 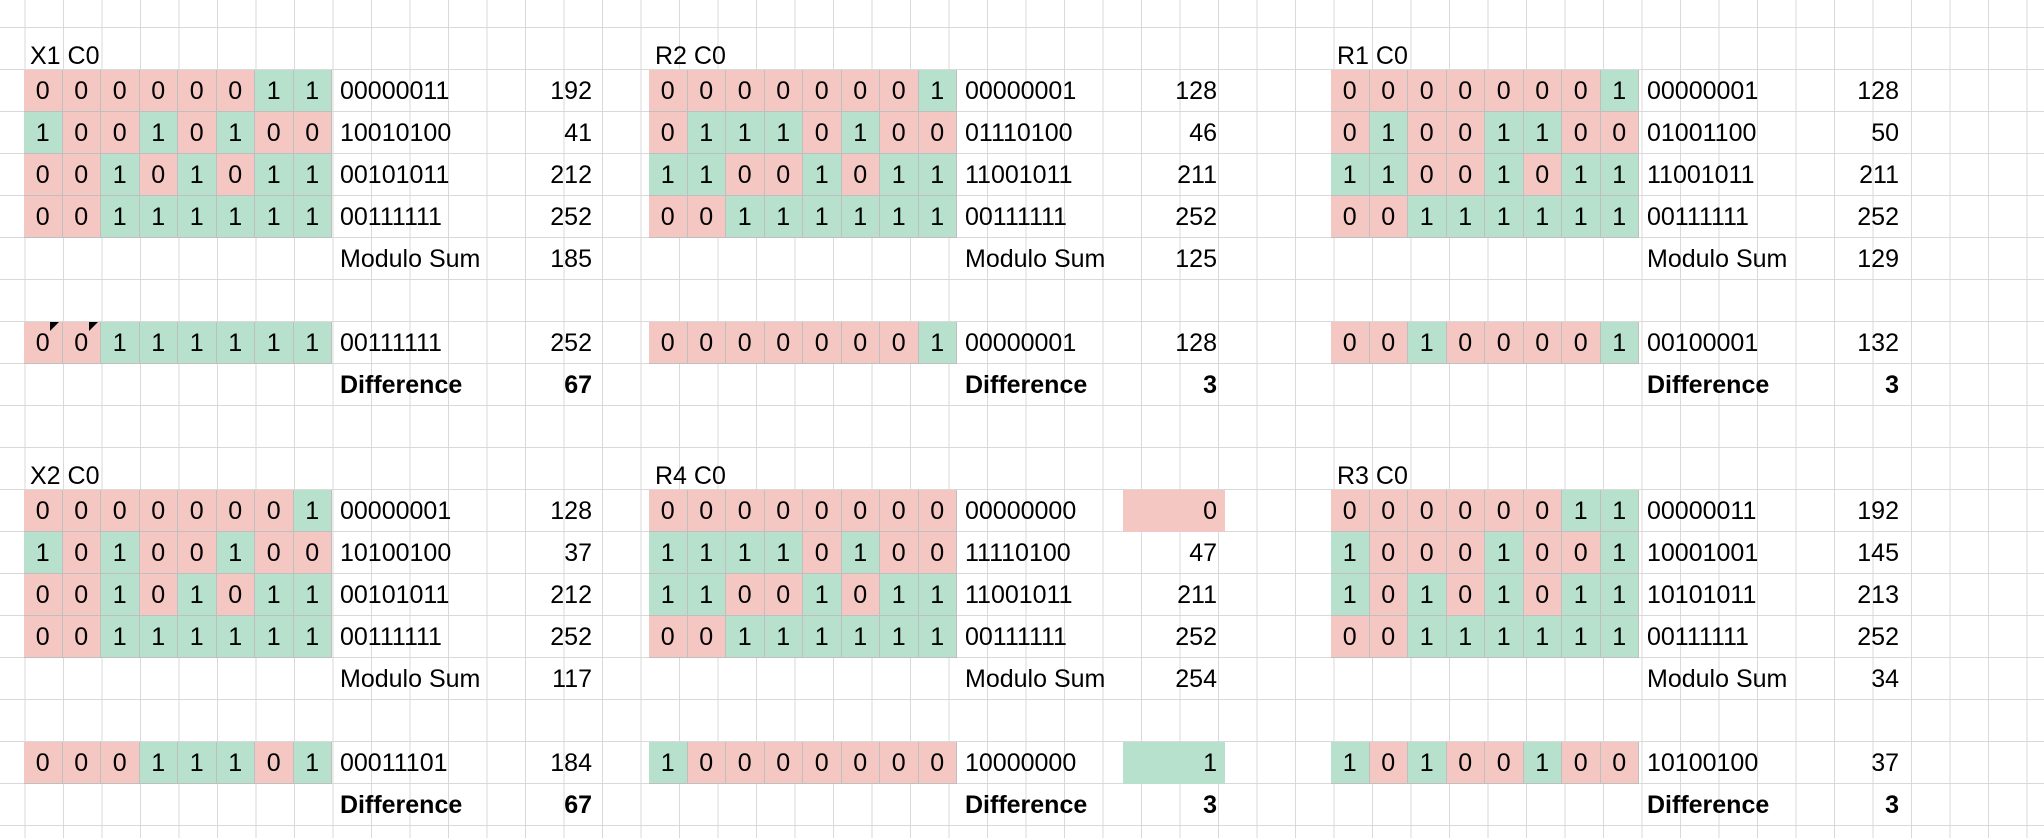 What do you see at coordinates (1196, 343) in the screenshot?
I see `decimal-value-cell: 128` at bounding box center [1196, 343].